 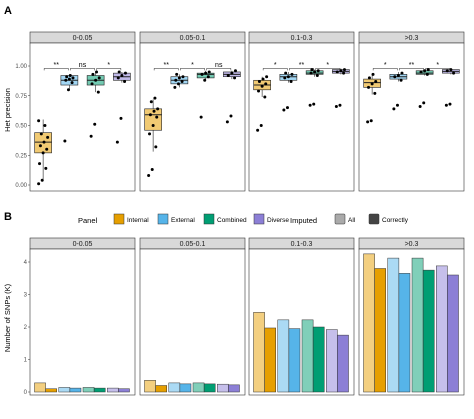 I want to click on legend-swatch-internal, so click(x=119, y=219).